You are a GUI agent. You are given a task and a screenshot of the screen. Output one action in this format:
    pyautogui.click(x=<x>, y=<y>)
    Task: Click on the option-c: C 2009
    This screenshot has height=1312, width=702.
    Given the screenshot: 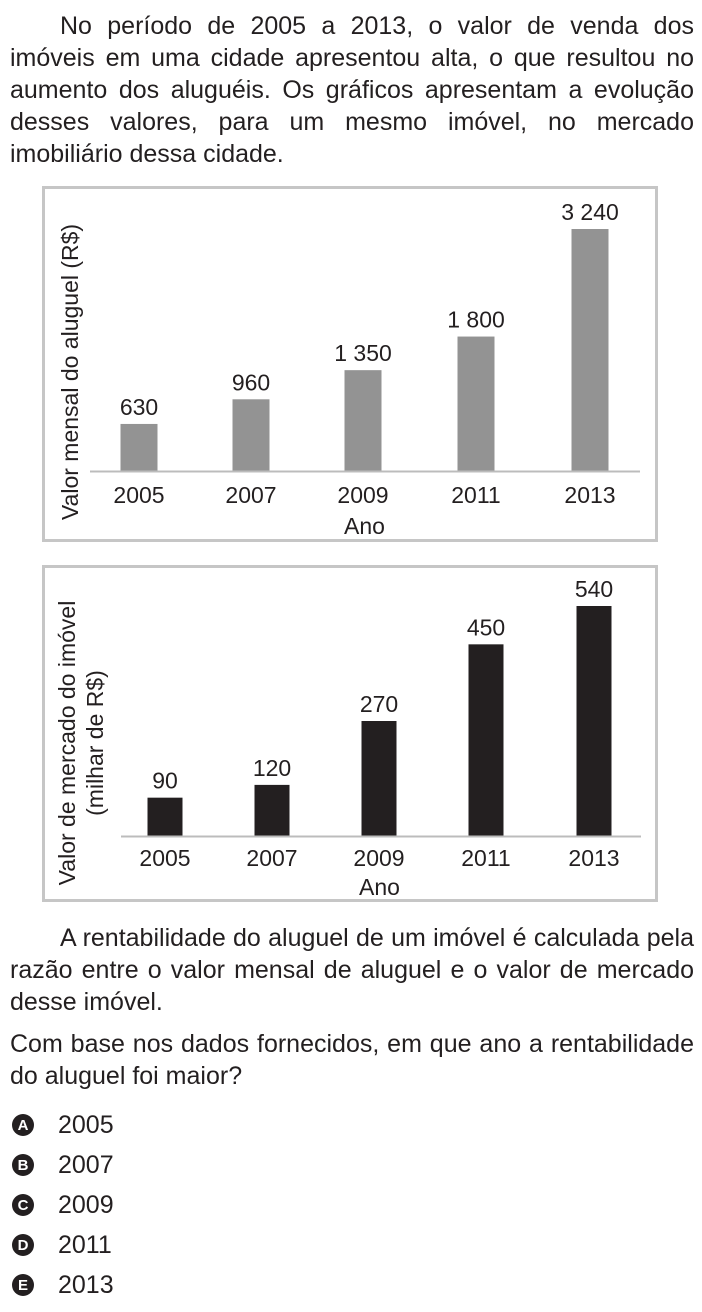 What is the action you would take?
    pyautogui.click(x=62, y=1205)
    